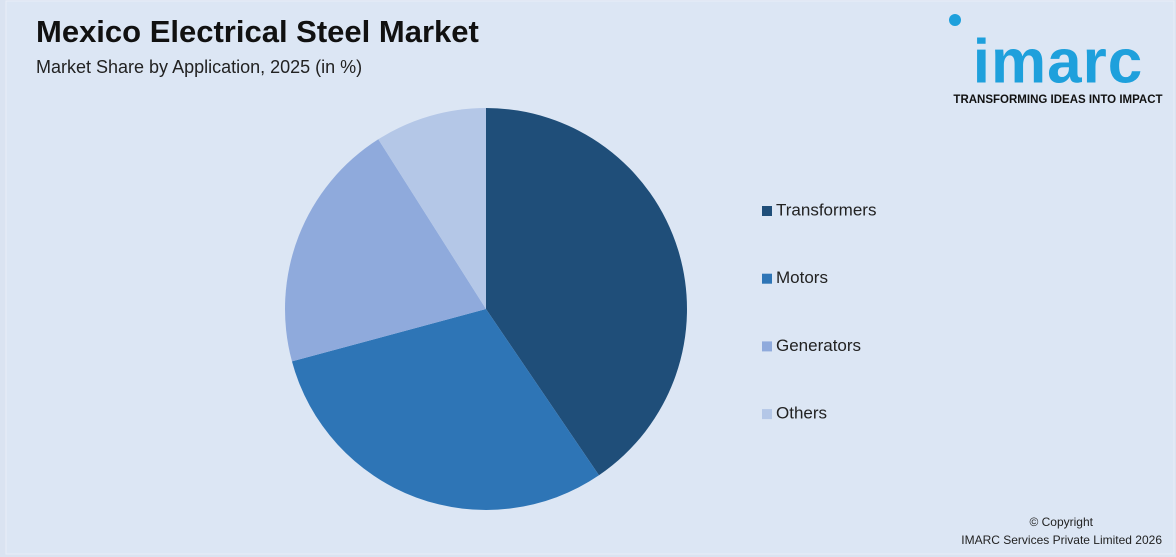 The width and height of the screenshot is (1176, 557). Describe the element at coordinates (1061, 540) in the screenshot. I see `company: IMARC Services Private Limited 2026` at that location.